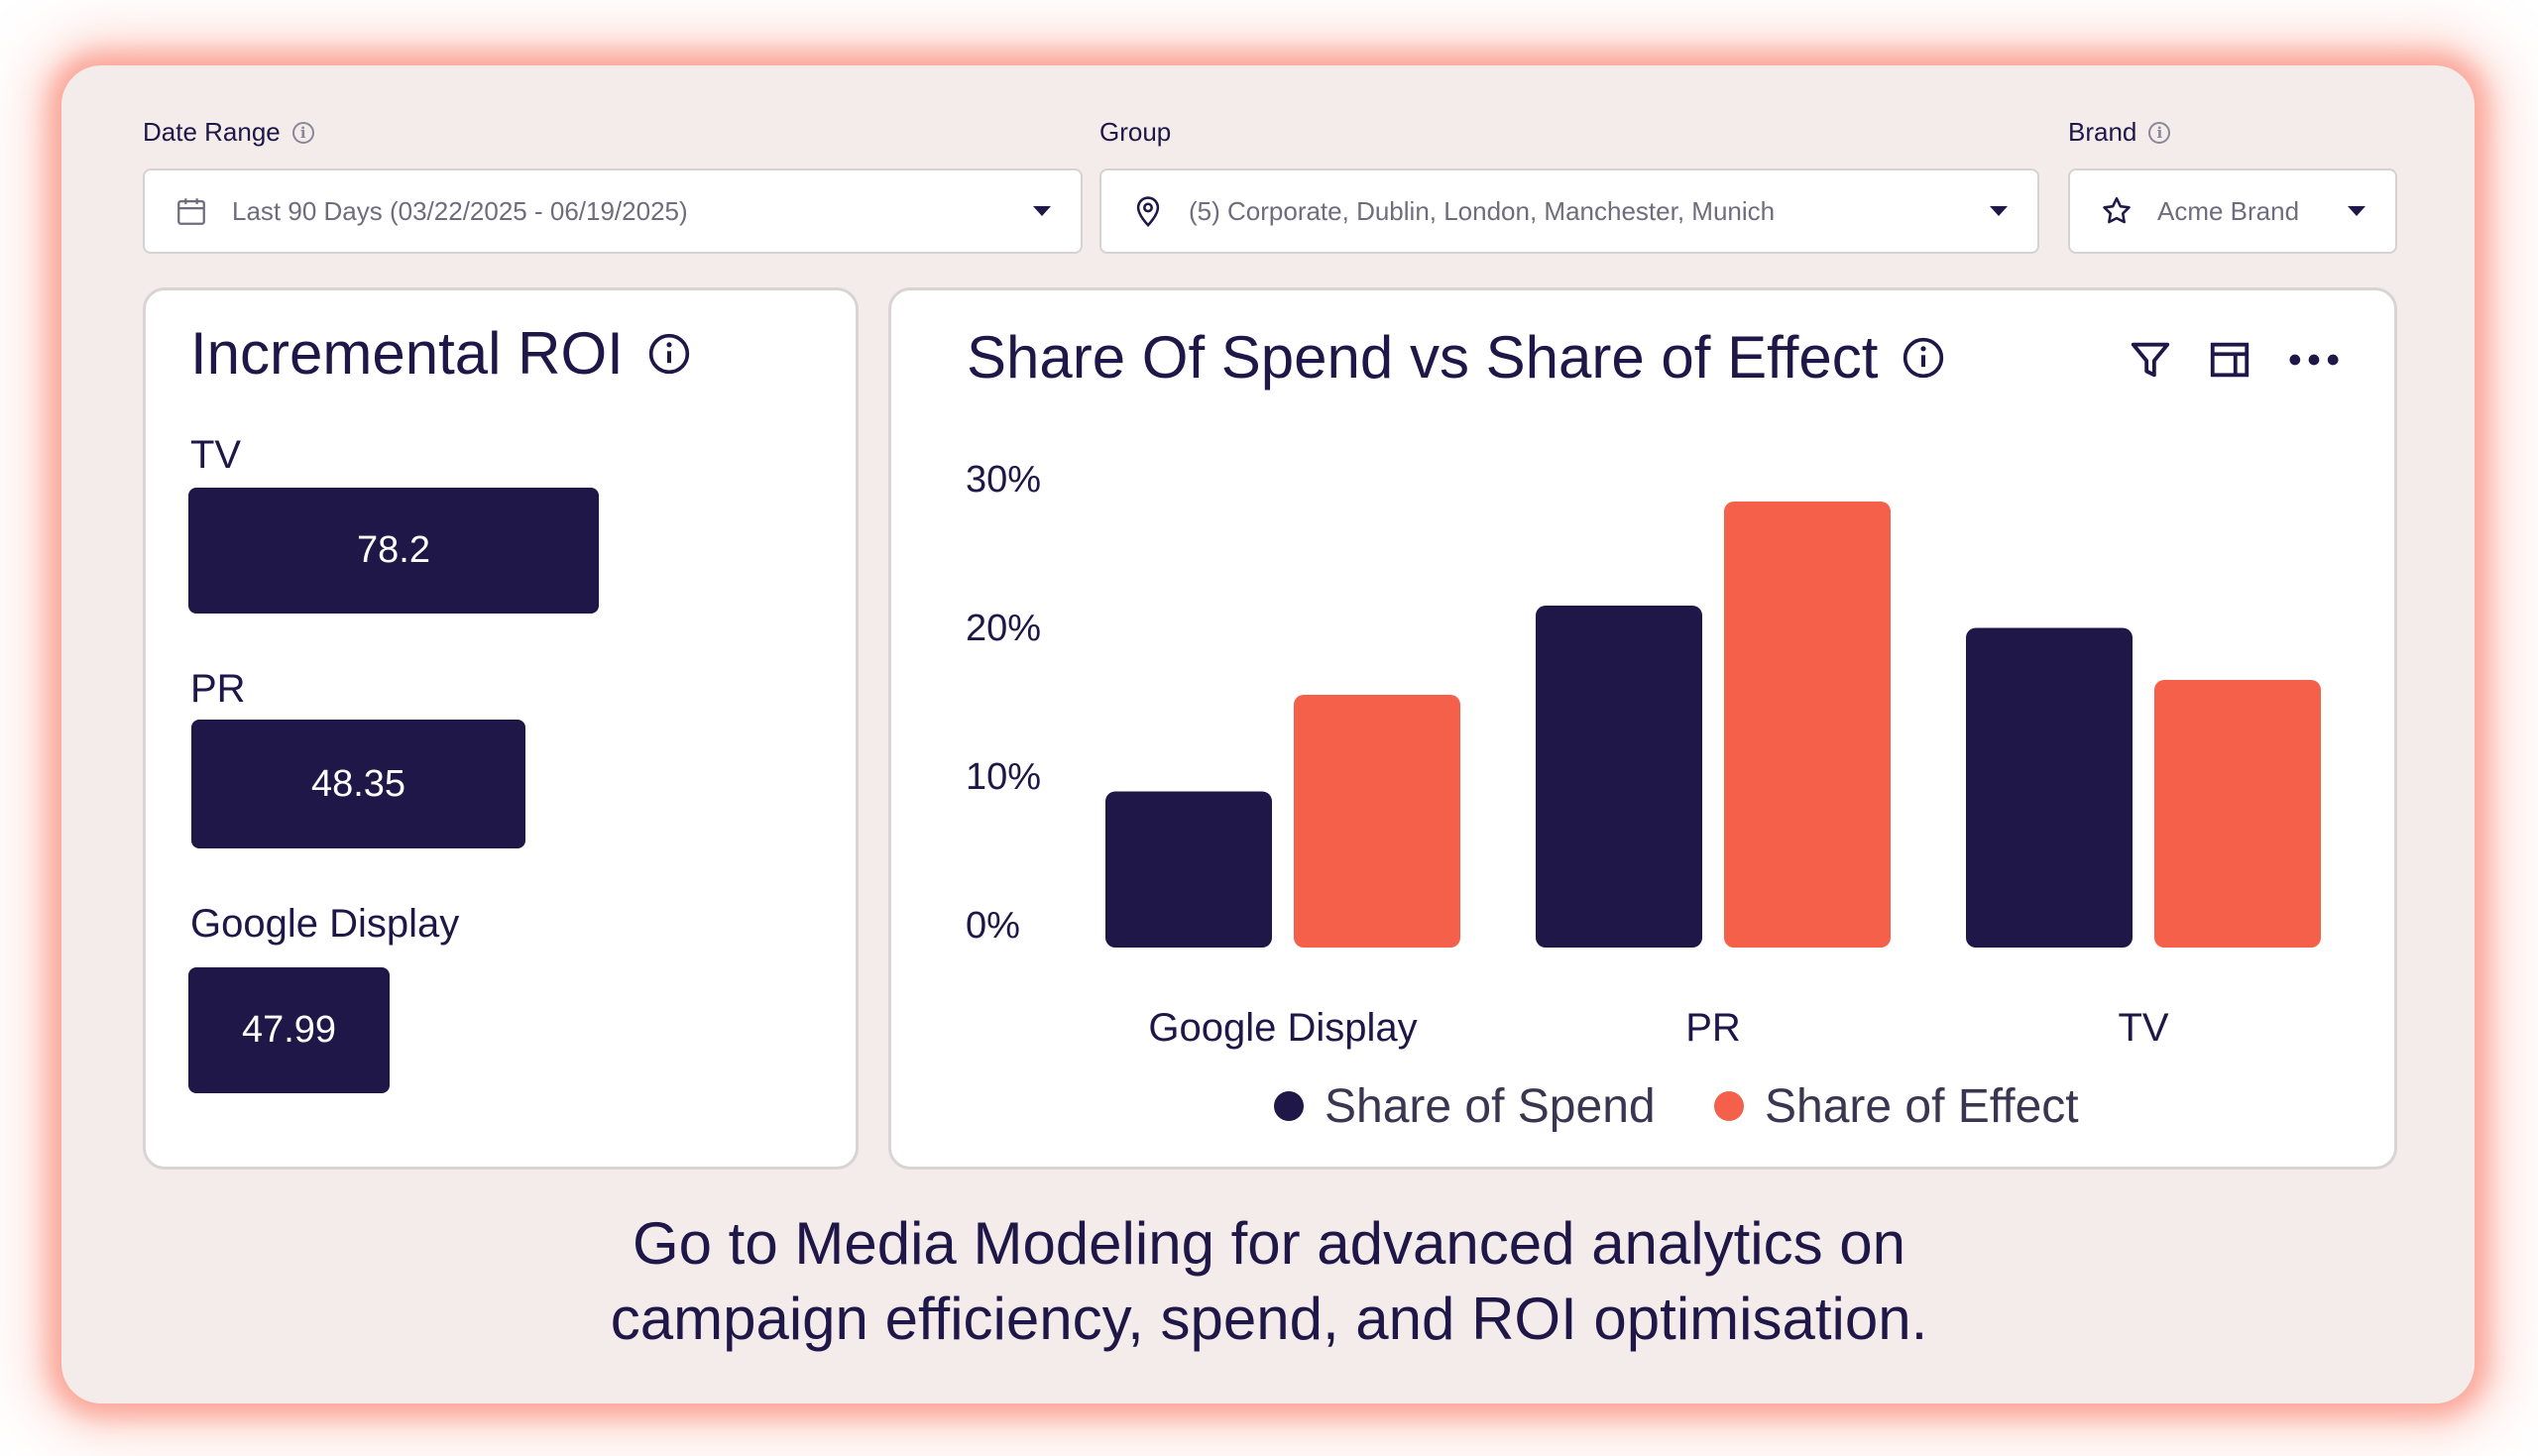  What do you see at coordinates (1922, 1106) in the screenshot?
I see `legend-label: Share of Effect` at bounding box center [1922, 1106].